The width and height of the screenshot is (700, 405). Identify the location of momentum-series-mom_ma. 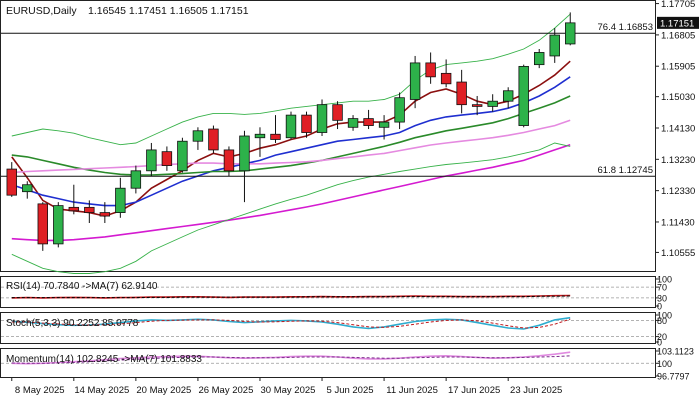
(291, 359).